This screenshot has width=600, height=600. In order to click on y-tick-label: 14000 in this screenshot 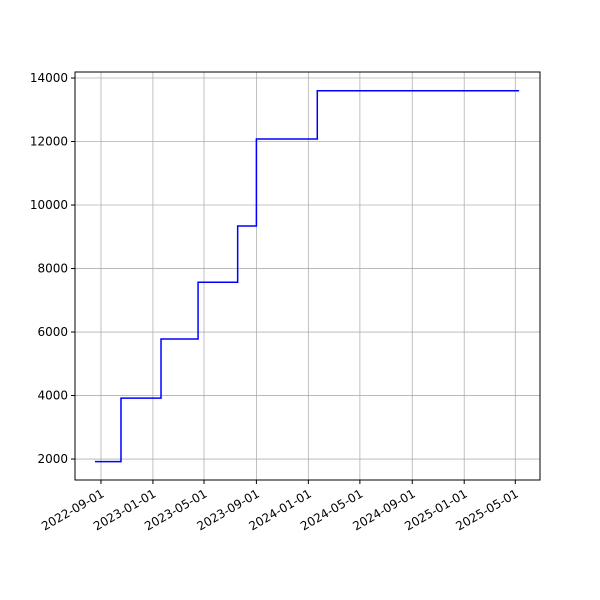, I will do `click(49, 78)`.